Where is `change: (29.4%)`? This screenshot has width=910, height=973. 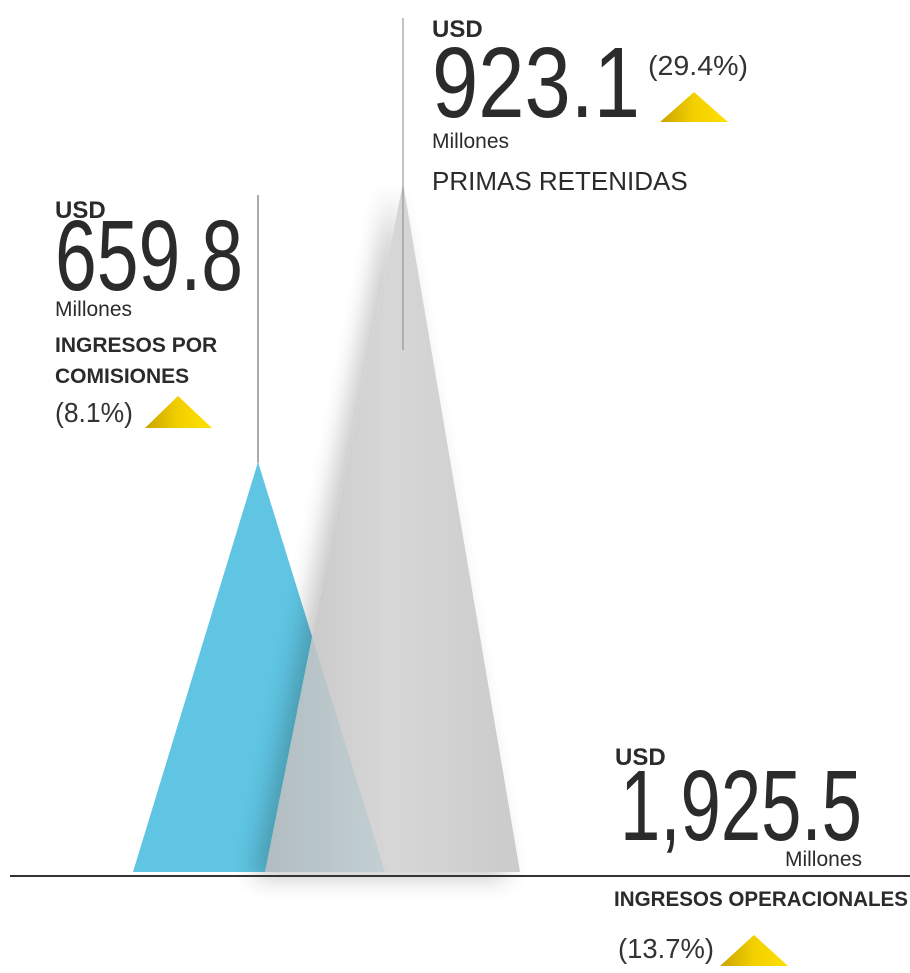 change: (29.4%) is located at coordinates (698, 65).